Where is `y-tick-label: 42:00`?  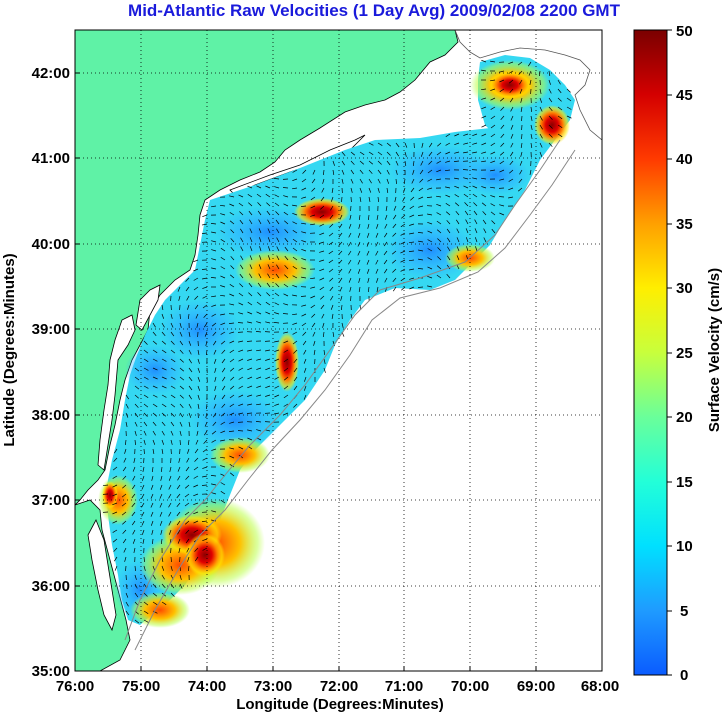 y-tick-label: 42:00 is located at coordinates (51, 73).